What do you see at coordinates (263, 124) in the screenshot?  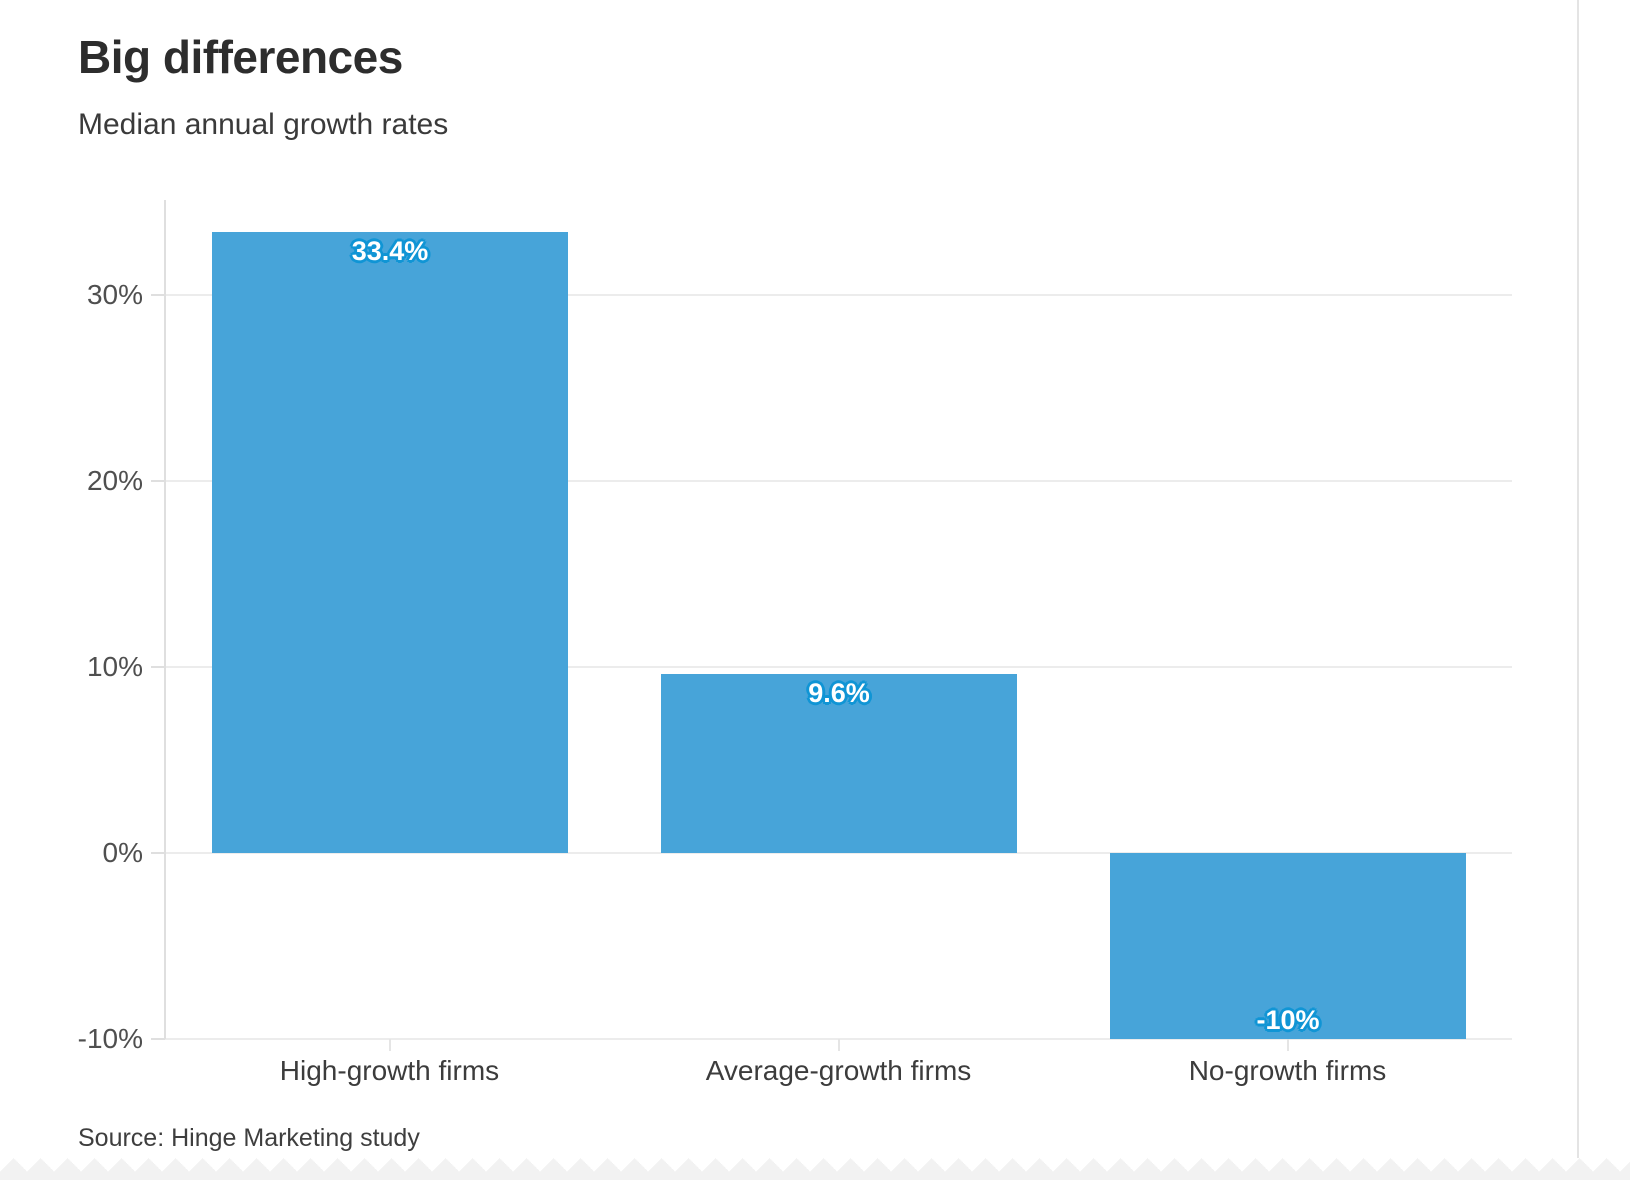 I see `chart-subtitle: Median annual growth rates` at bounding box center [263, 124].